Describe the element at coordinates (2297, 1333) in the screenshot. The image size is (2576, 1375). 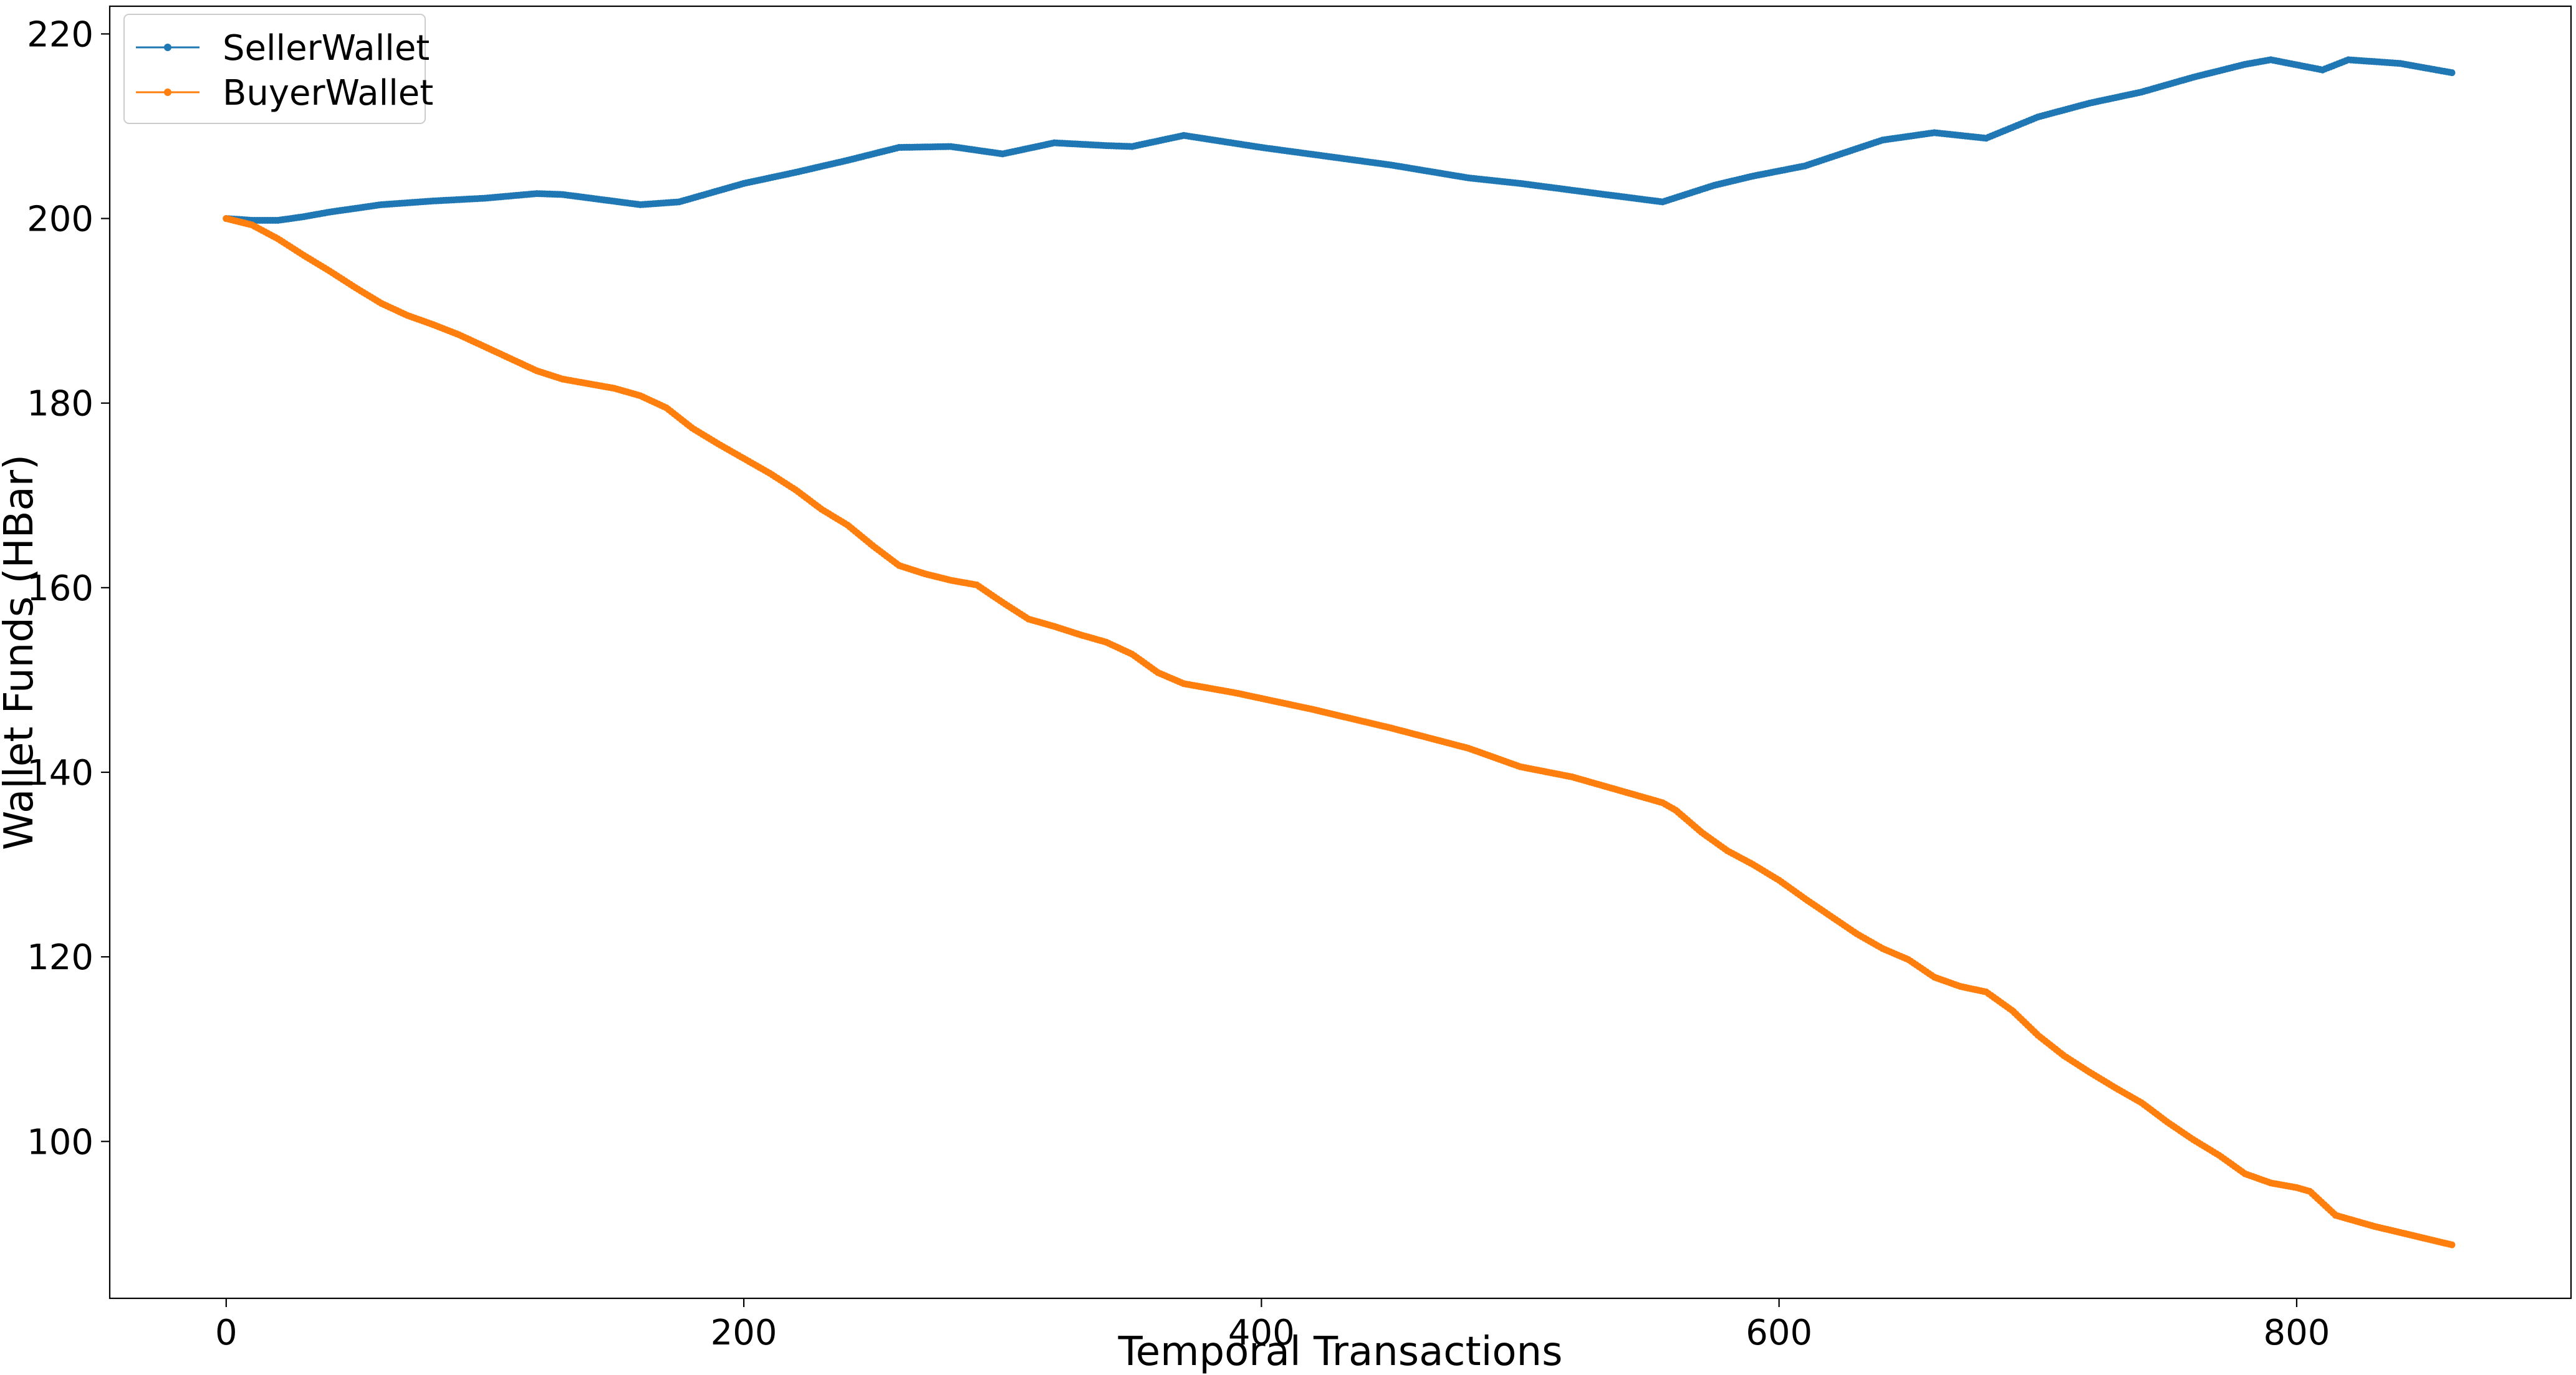
I see `x-tick-label: 800` at that location.